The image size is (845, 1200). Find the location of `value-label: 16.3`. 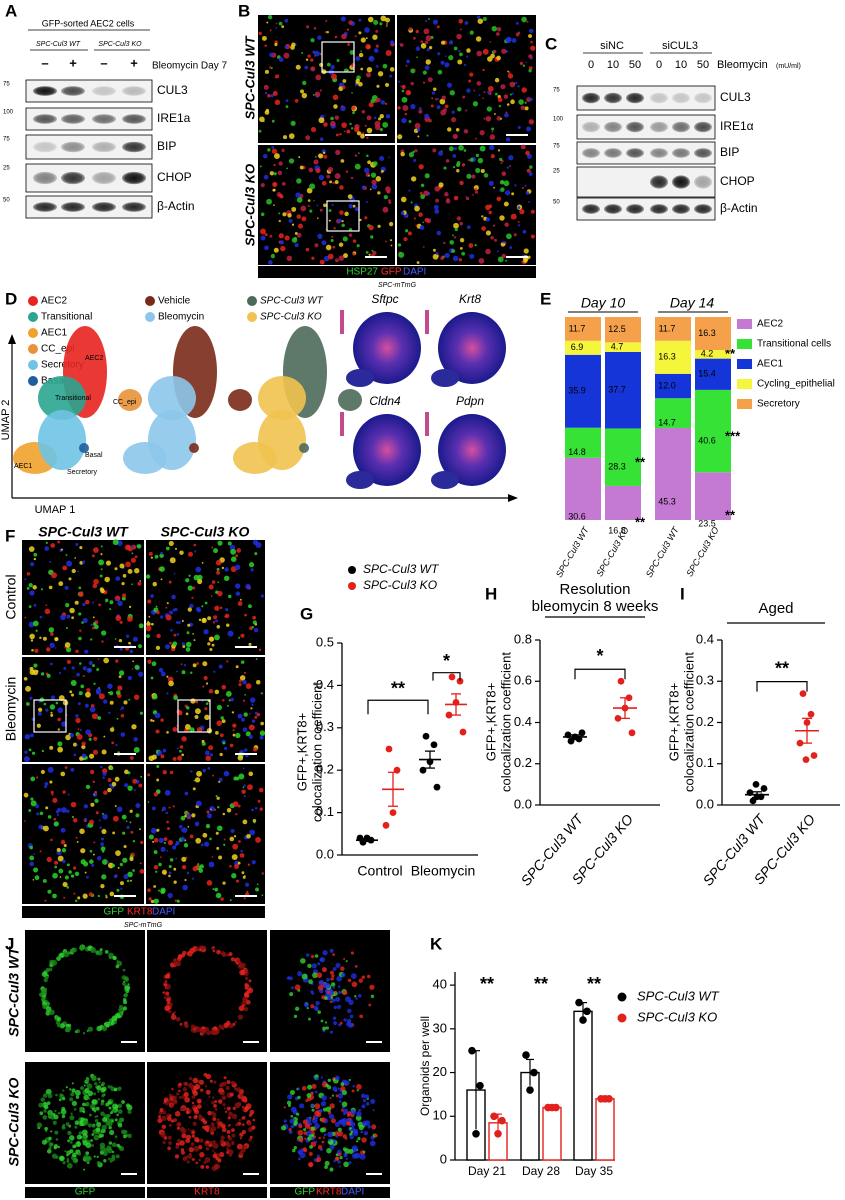

value-label: 16.3 is located at coordinates (707, 333).